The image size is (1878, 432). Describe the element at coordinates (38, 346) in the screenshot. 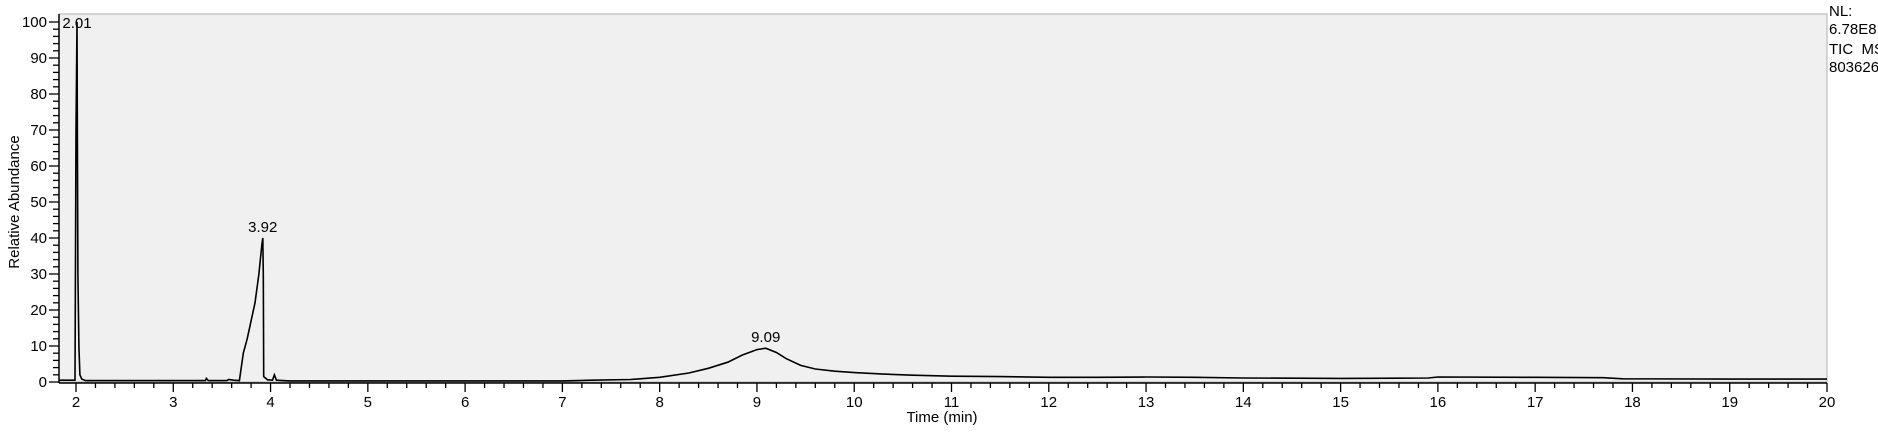

I see `y-tick-label: 10` at that location.